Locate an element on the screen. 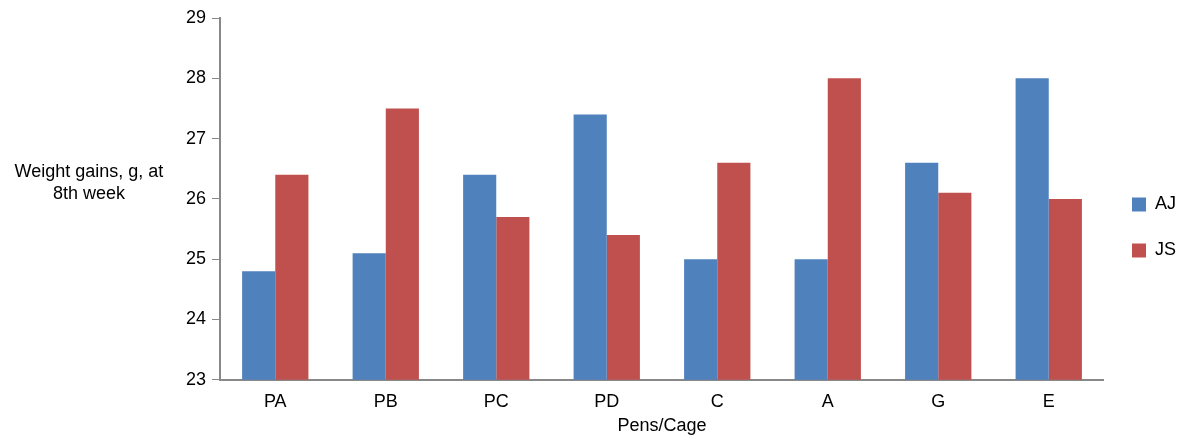 Image resolution: width=1196 pixels, height=437 pixels. y-tick-label: 29 is located at coordinates (196, 16).